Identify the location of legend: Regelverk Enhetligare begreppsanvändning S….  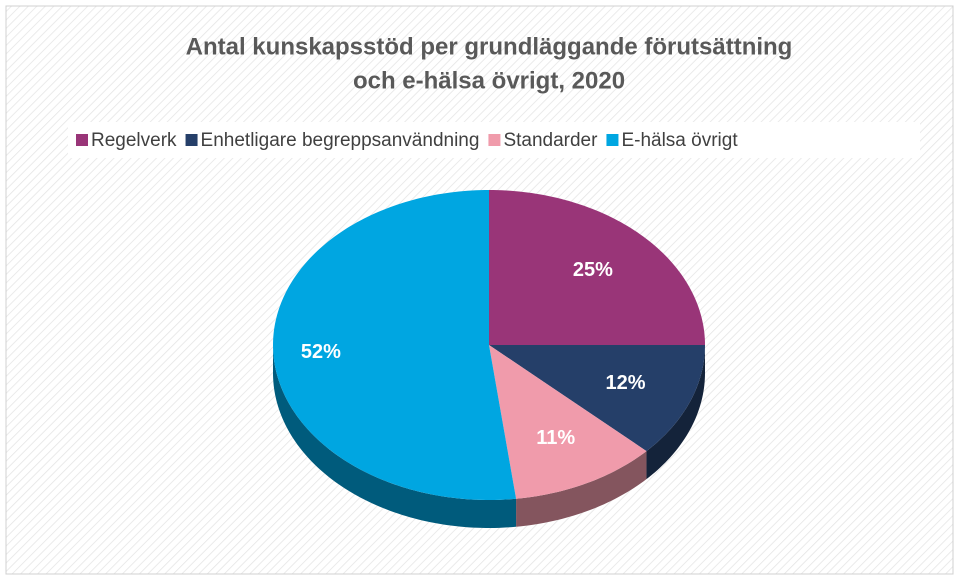
(407, 140).